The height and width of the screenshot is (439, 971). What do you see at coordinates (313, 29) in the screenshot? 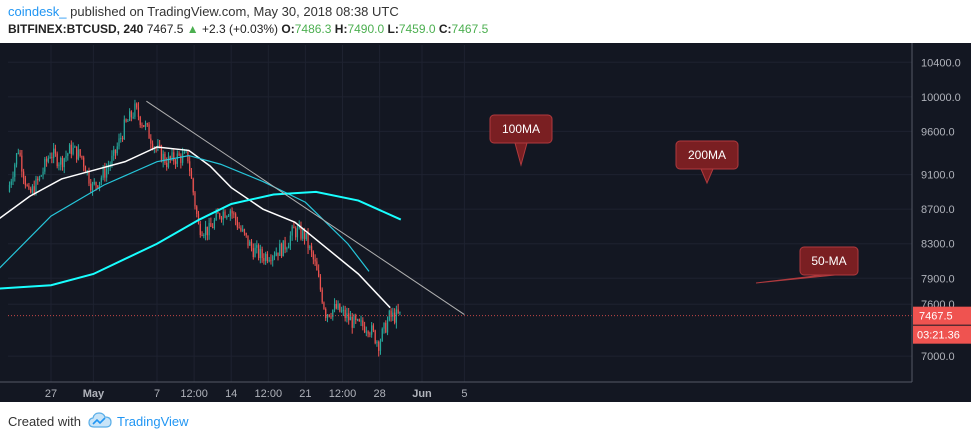
I see `open-value: 7486.3` at bounding box center [313, 29].